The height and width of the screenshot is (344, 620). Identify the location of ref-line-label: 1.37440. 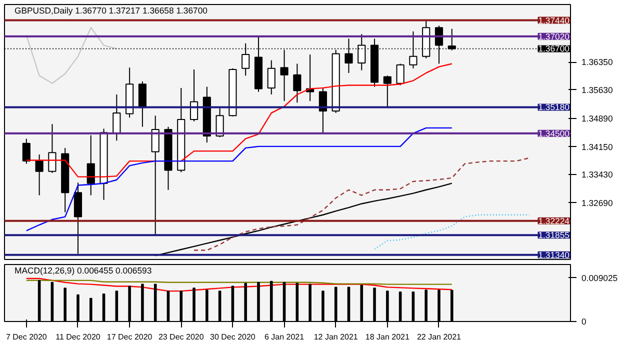
(554, 20).